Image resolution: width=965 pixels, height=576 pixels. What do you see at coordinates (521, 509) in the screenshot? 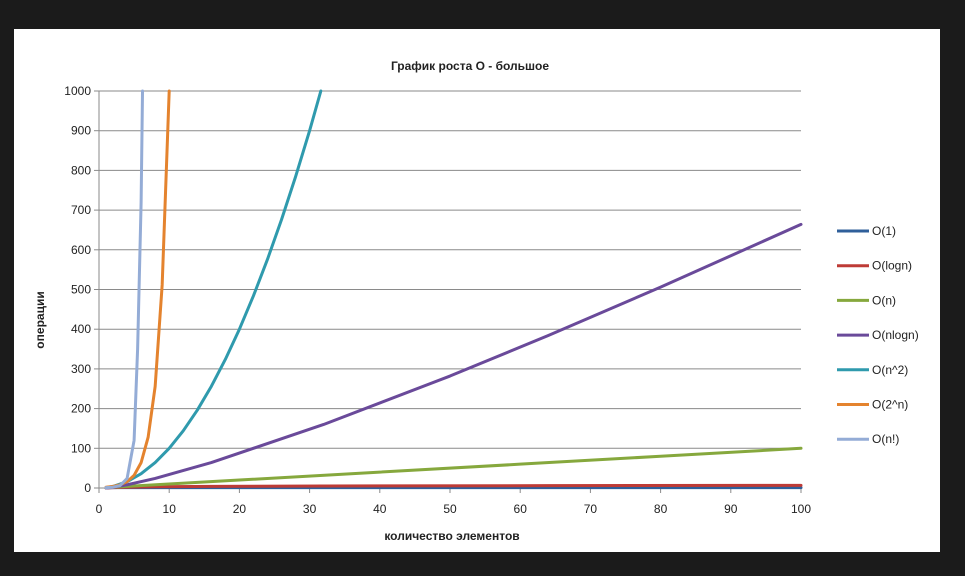
I see `x-tick-label: 60` at bounding box center [521, 509].